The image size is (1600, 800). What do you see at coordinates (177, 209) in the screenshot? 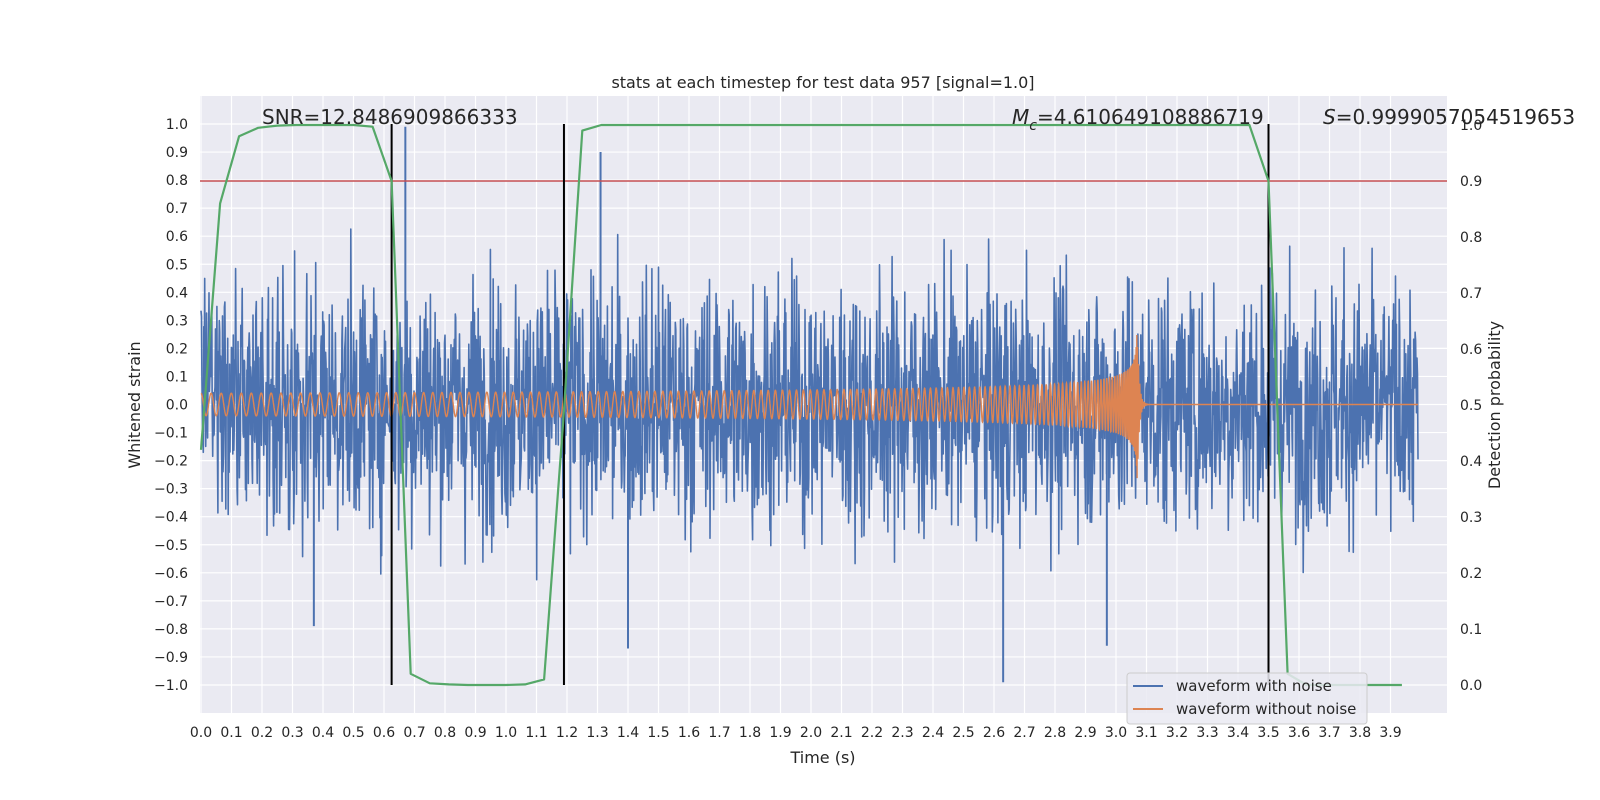
I see `y-tick-label: 0.7` at bounding box center [177, 209].